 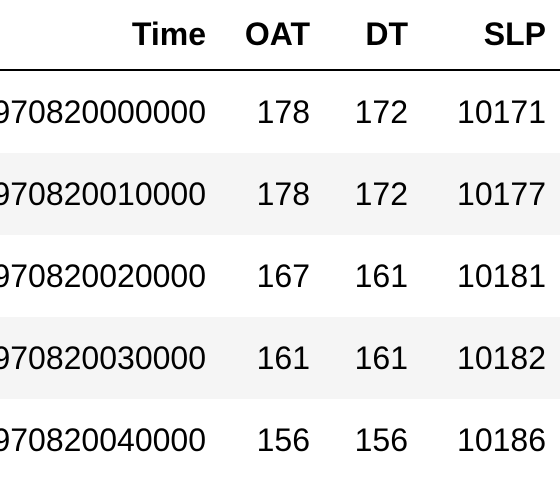 I want to click on cell-slp: 10186, so click(x=501, y=439).